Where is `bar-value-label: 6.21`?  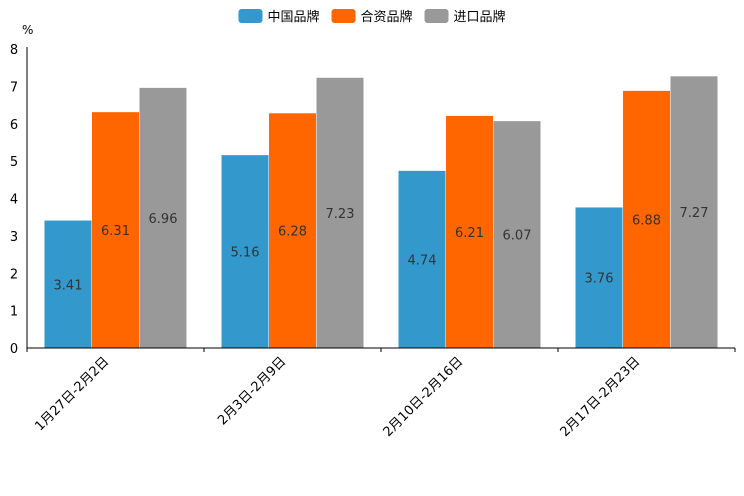 bar-value-label: 6.21 is located at coordinates (469, 233).